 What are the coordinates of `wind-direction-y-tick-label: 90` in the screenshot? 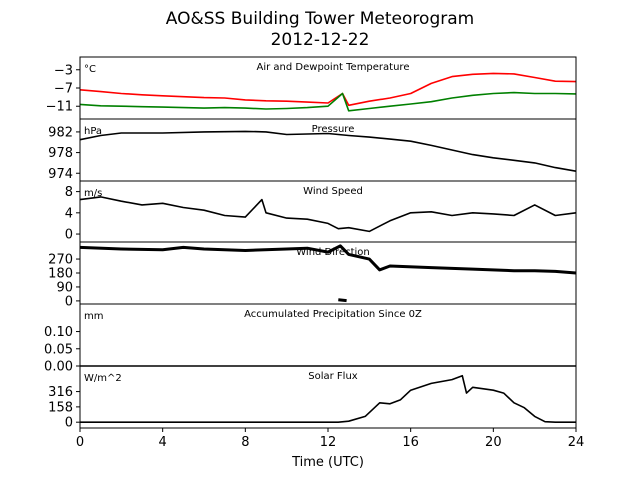 It's located at (64, 287).